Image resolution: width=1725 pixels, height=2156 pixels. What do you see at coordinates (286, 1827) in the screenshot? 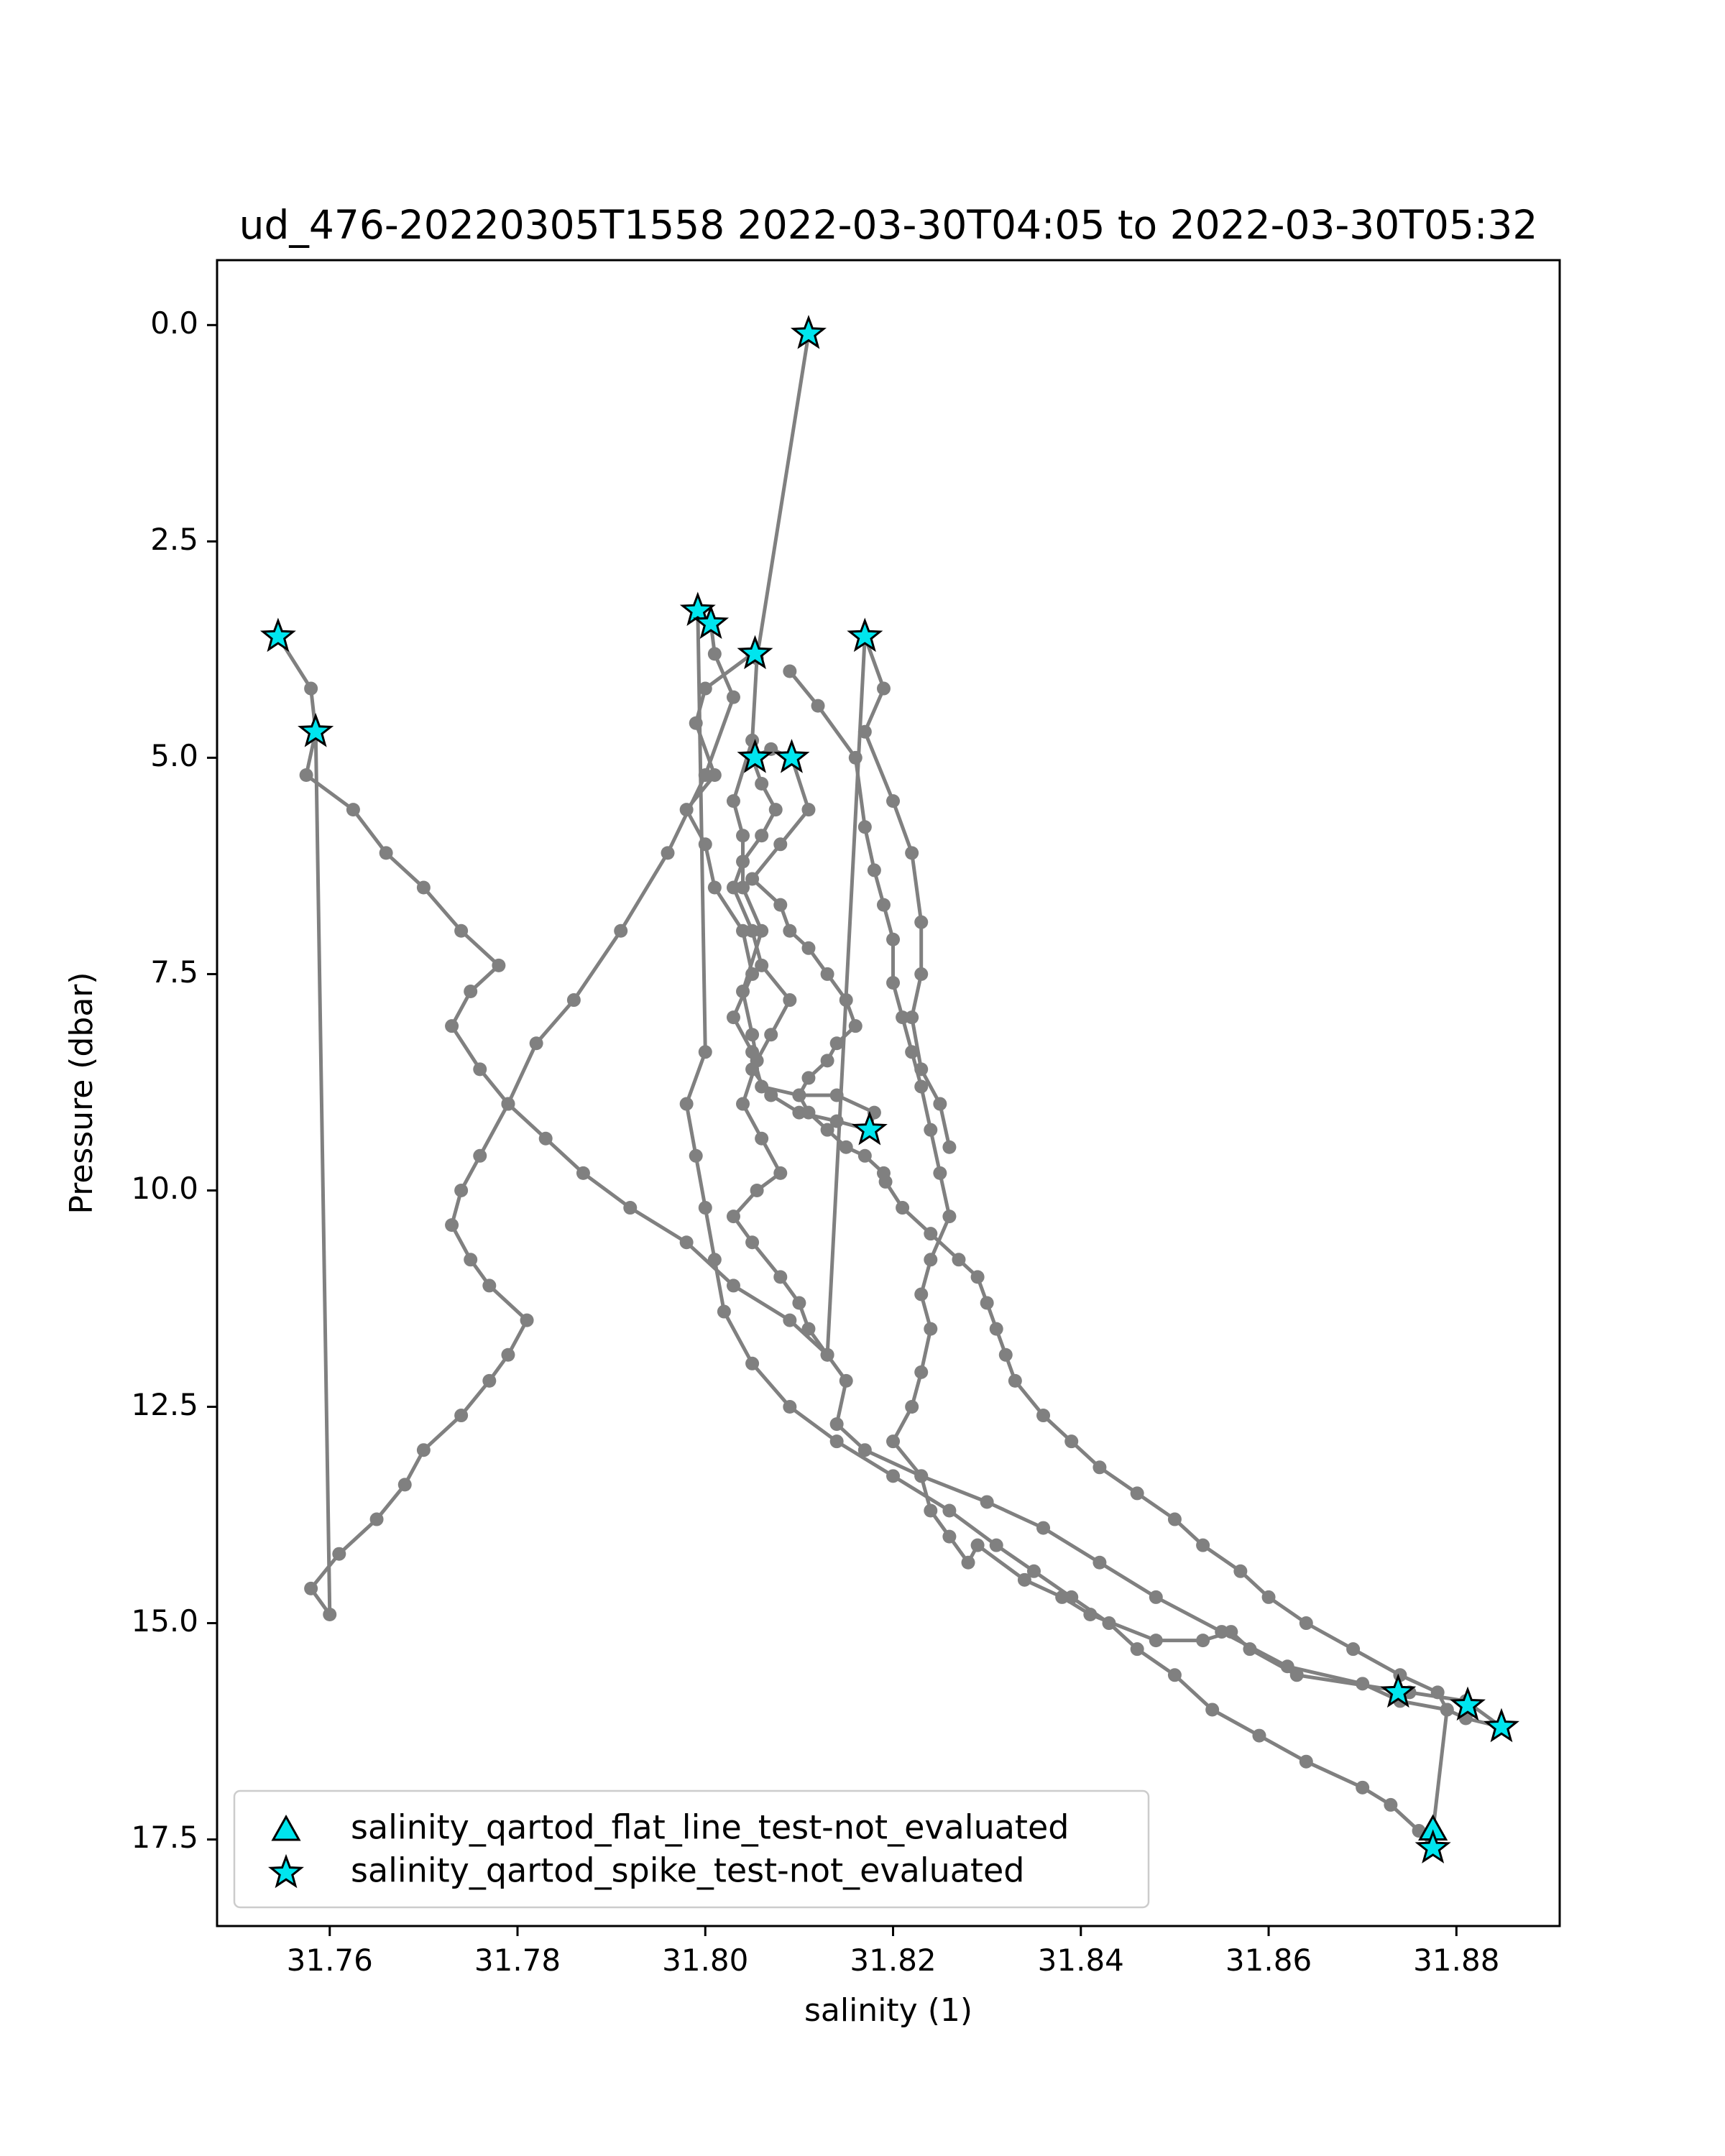
I see `legend-triangle-marker` at bounding box center [286, 1827].